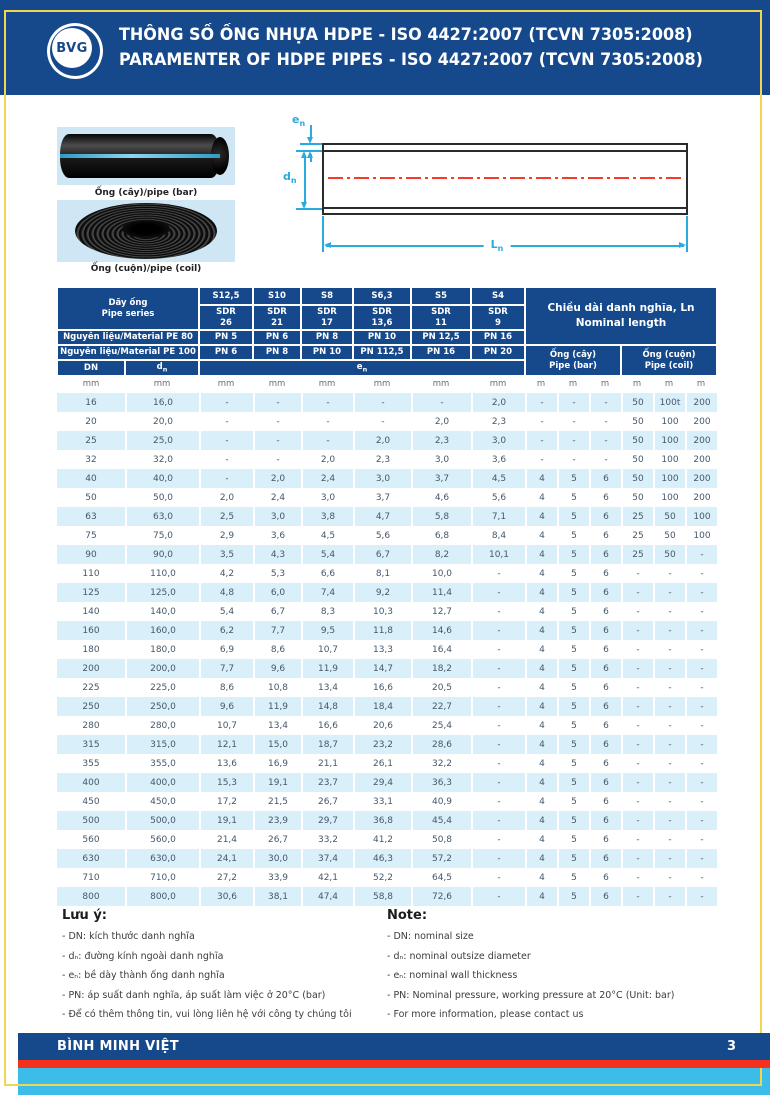  I want to click on note-item: - eₙ: bề dày thành ống danh nghĩa, so click(143, 975).